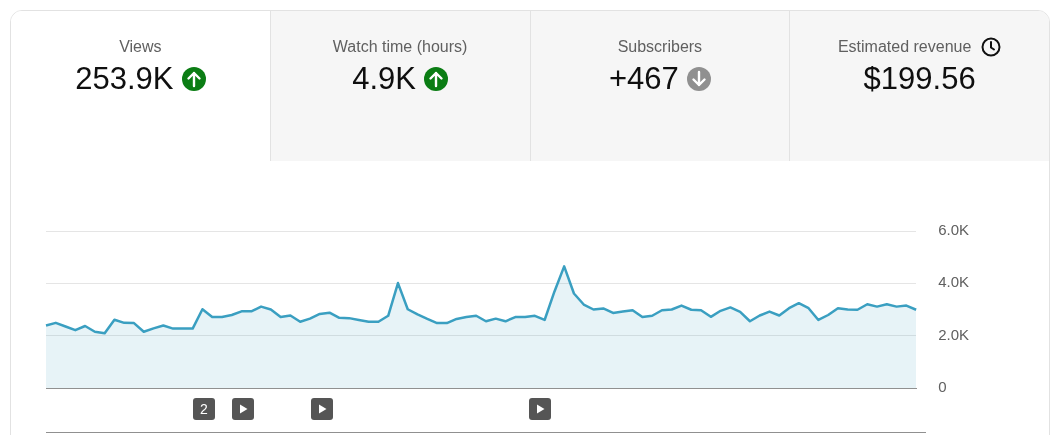 The width and height of the screenshot is (1056, 435). What do you see at coordinates (904, 47) in the screenshot?
I see `text: Estimated revenue` at bounding box center [904, 47].